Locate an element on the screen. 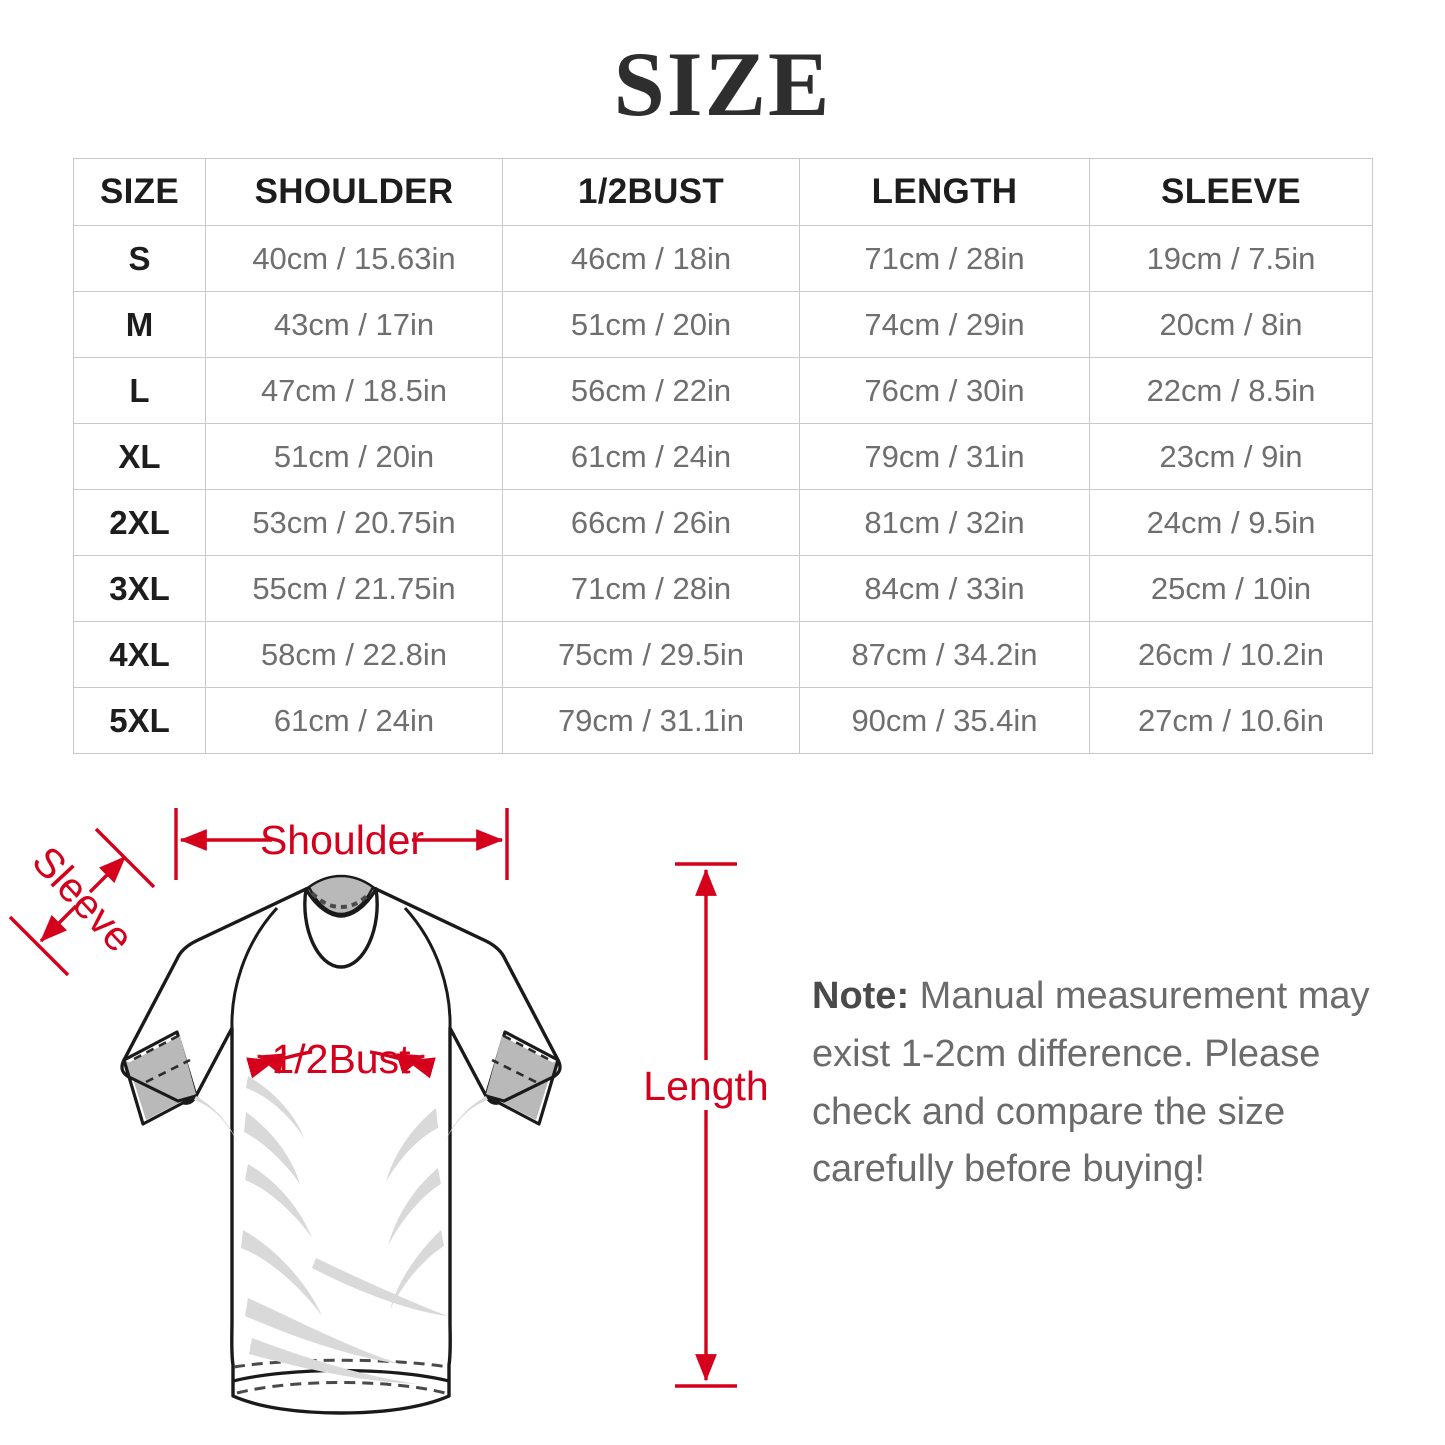 This screenshot has width=1445, height=1445. cell-shoulder: 53cm / 20.75in is located at coordinates (354, 522).